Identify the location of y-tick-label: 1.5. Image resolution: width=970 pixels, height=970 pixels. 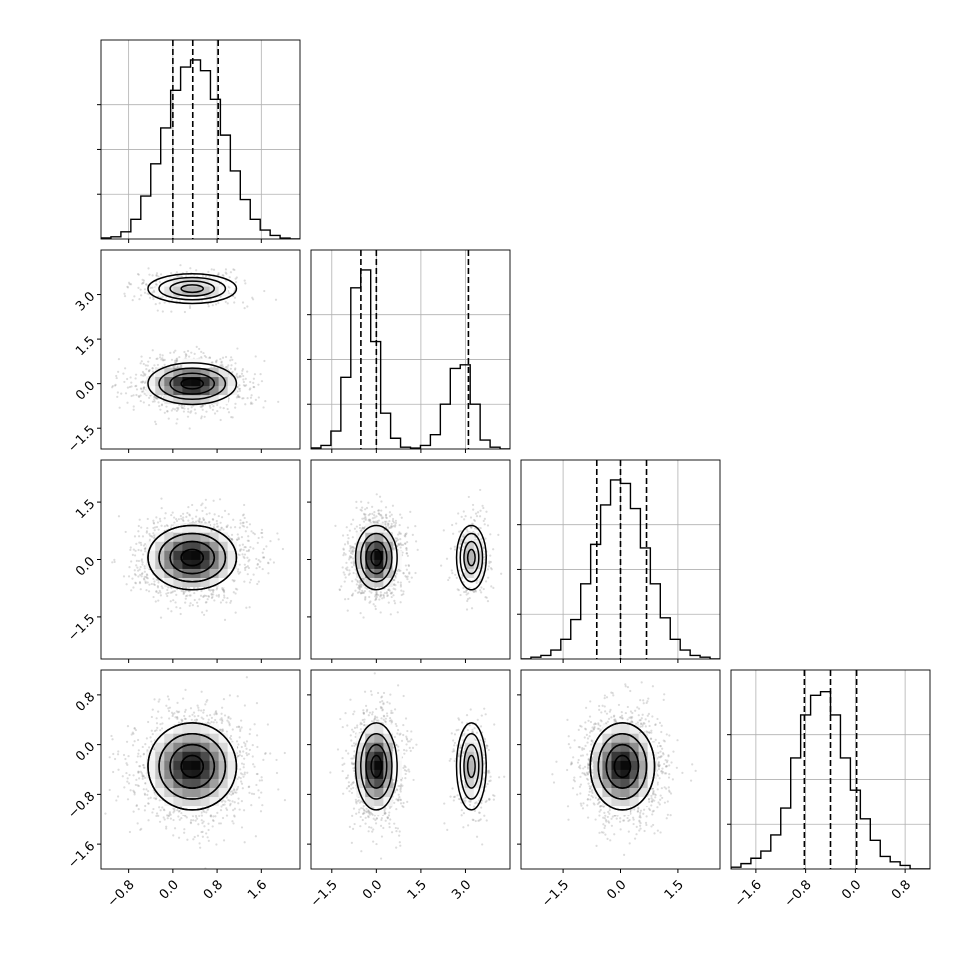
(85, 346).